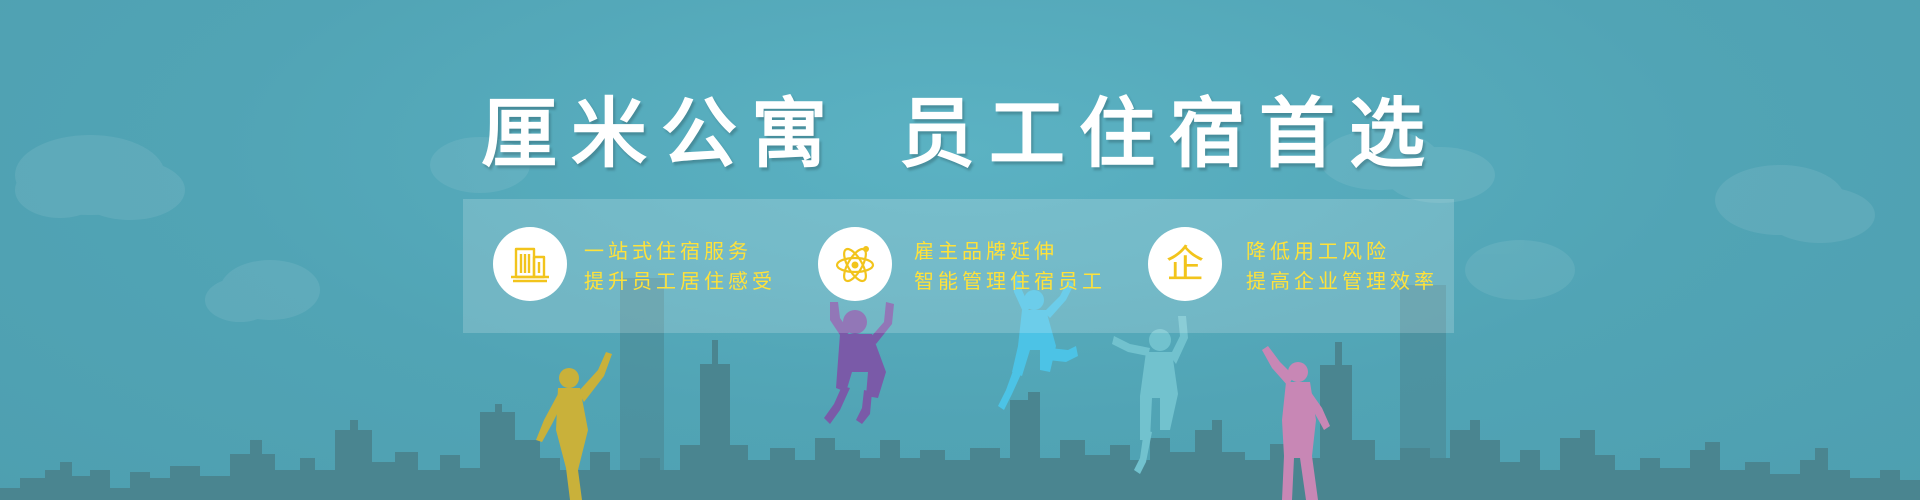  What do you see at coordinates (680, 266) in the screenshot?
I see `feature-text: 一站式住宿服务 提升员工居住感受` at bounding box center [680, 266].